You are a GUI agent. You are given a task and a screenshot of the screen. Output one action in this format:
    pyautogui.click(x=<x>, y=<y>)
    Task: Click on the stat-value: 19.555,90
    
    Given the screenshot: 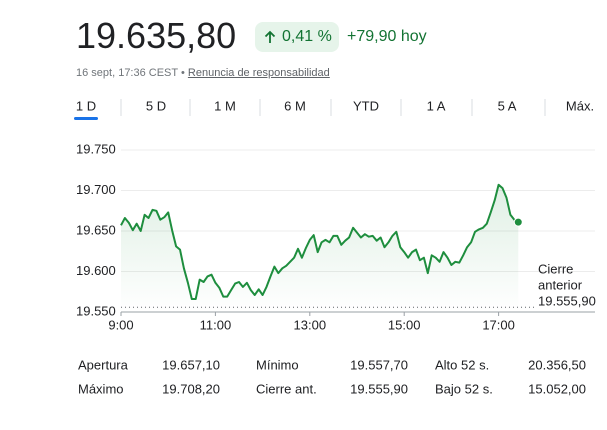 What is the action you would take?
    pyautogui.click(x=379, y=388)
    